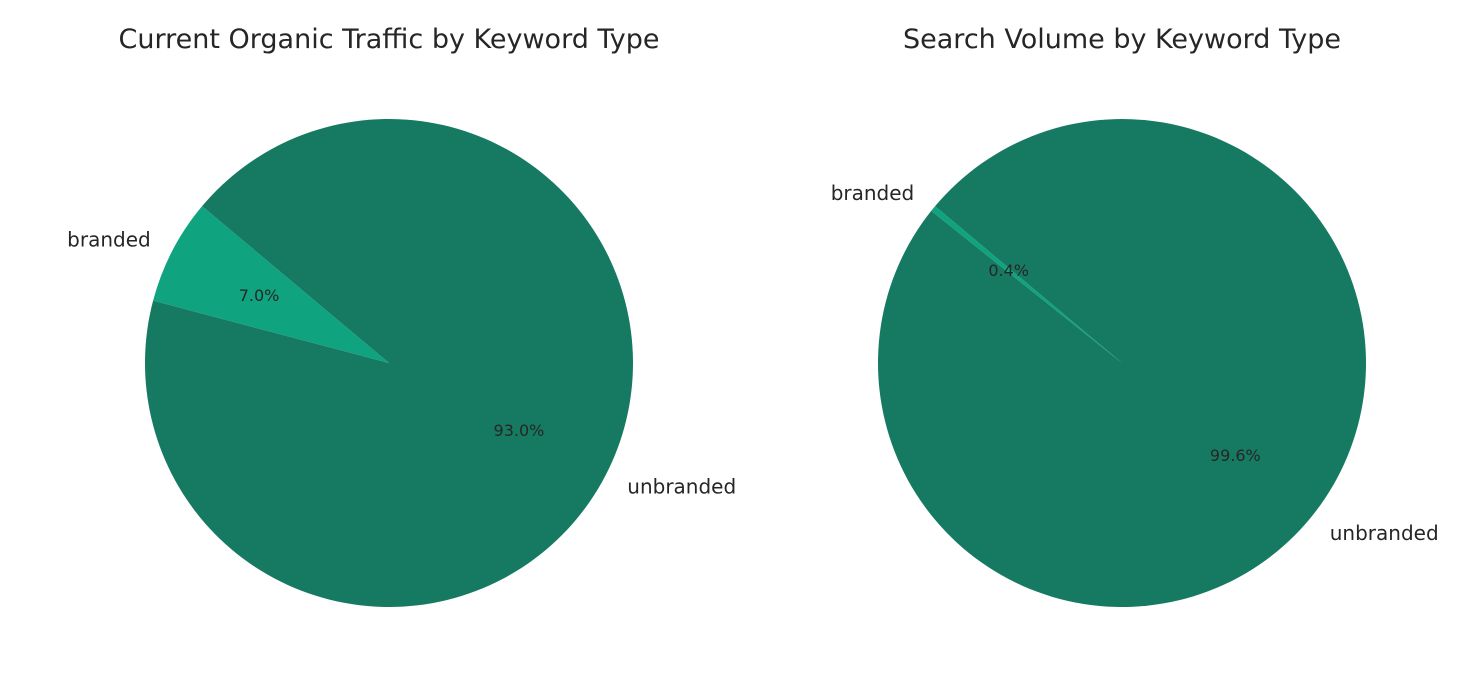 This screenshot has width=1483, height=681. What do you see at coordinates (389, 39) in the screenshot?
I see `chart-title: Current Organic Traffic by Keyword Type` at bounding box center [389, 39].